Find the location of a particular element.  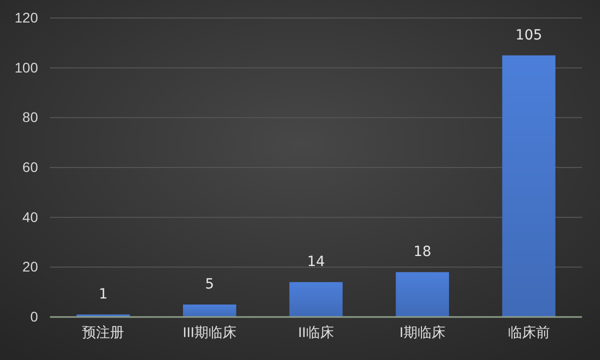

x-tick-label: 临床前 is located at coordinates (529, 332).